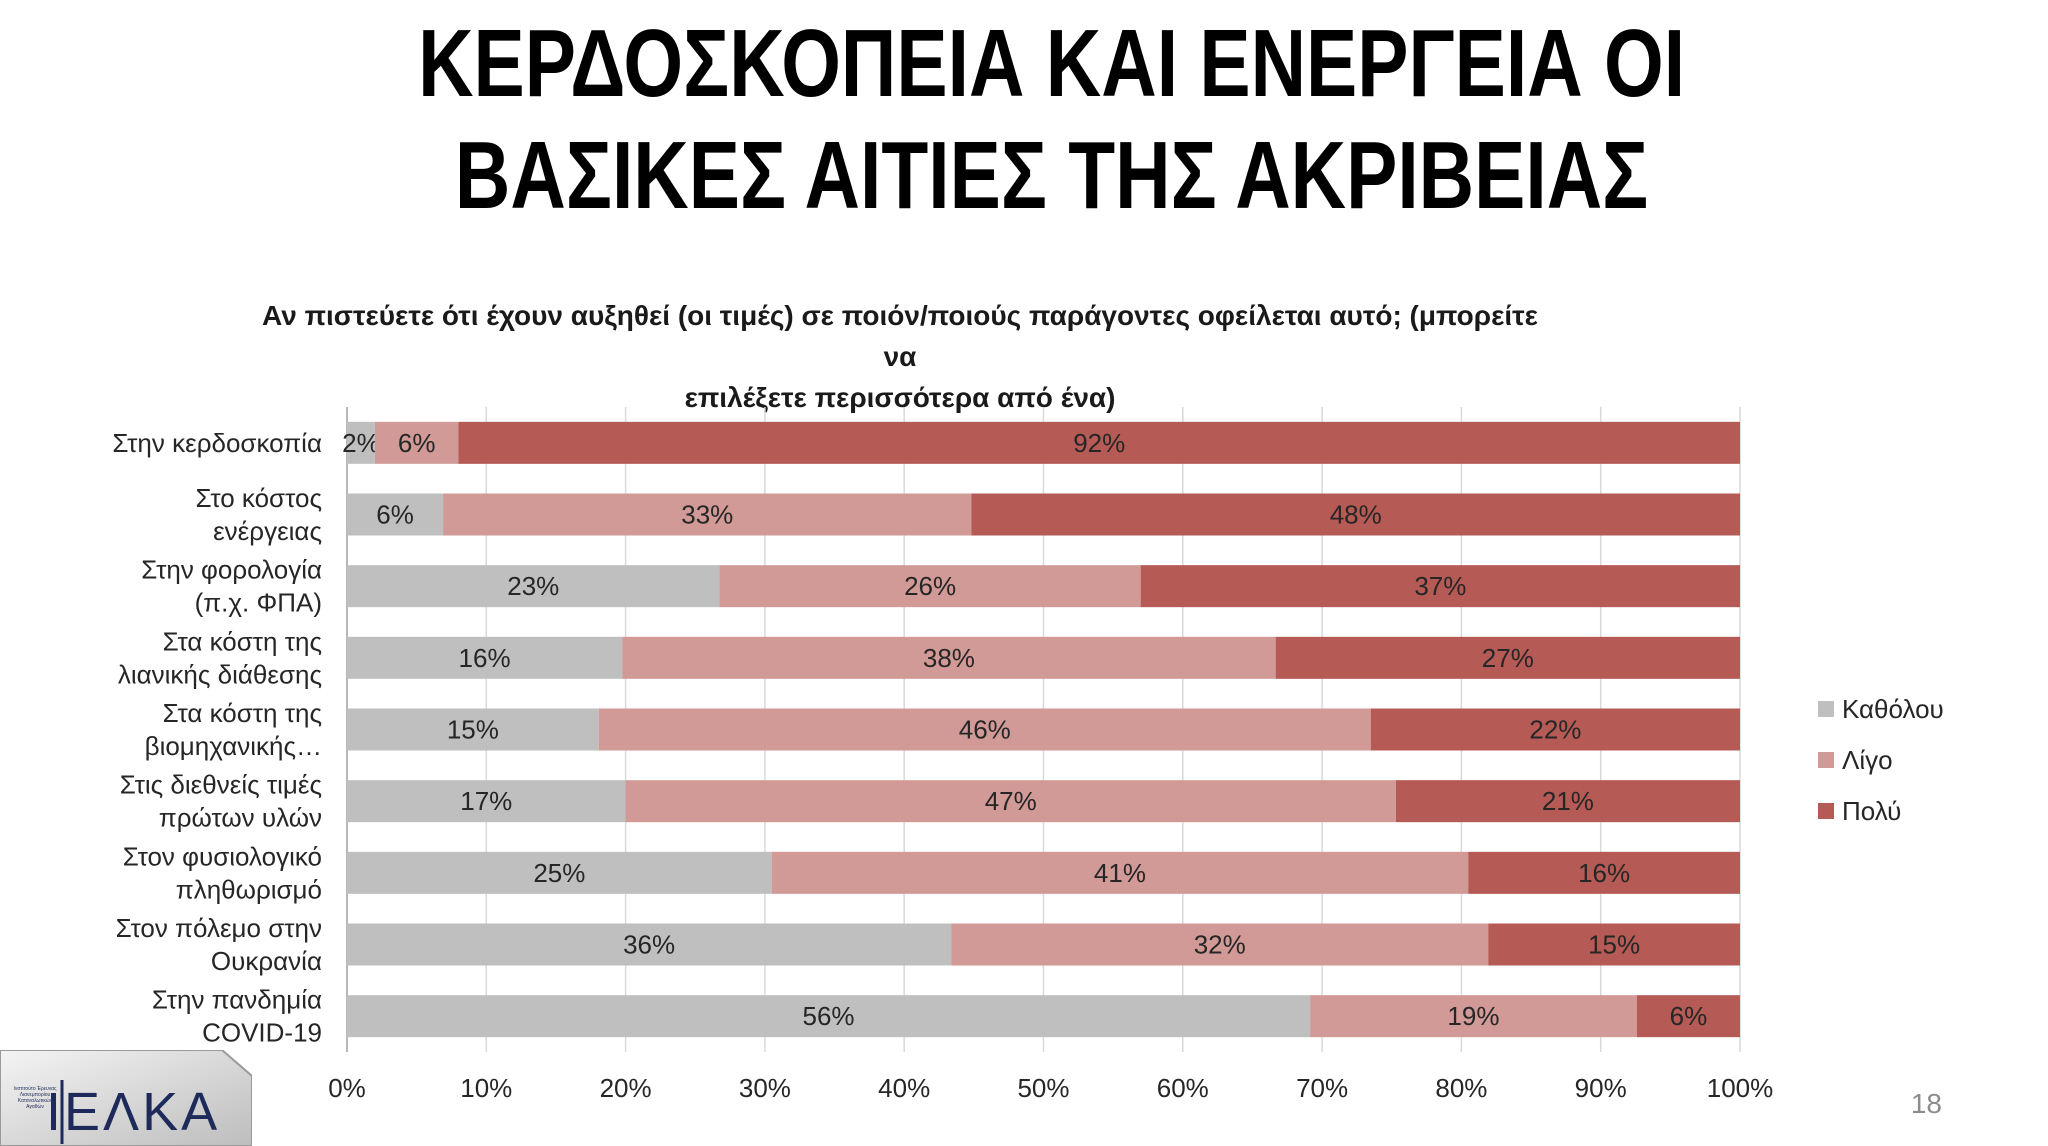 This screenshot has height=1146, width=2048. What do you see at coordinates (1183, 1088) in the screenshot?
I see `x-tick-label: 60%` at bounding box center [1183, 1088].